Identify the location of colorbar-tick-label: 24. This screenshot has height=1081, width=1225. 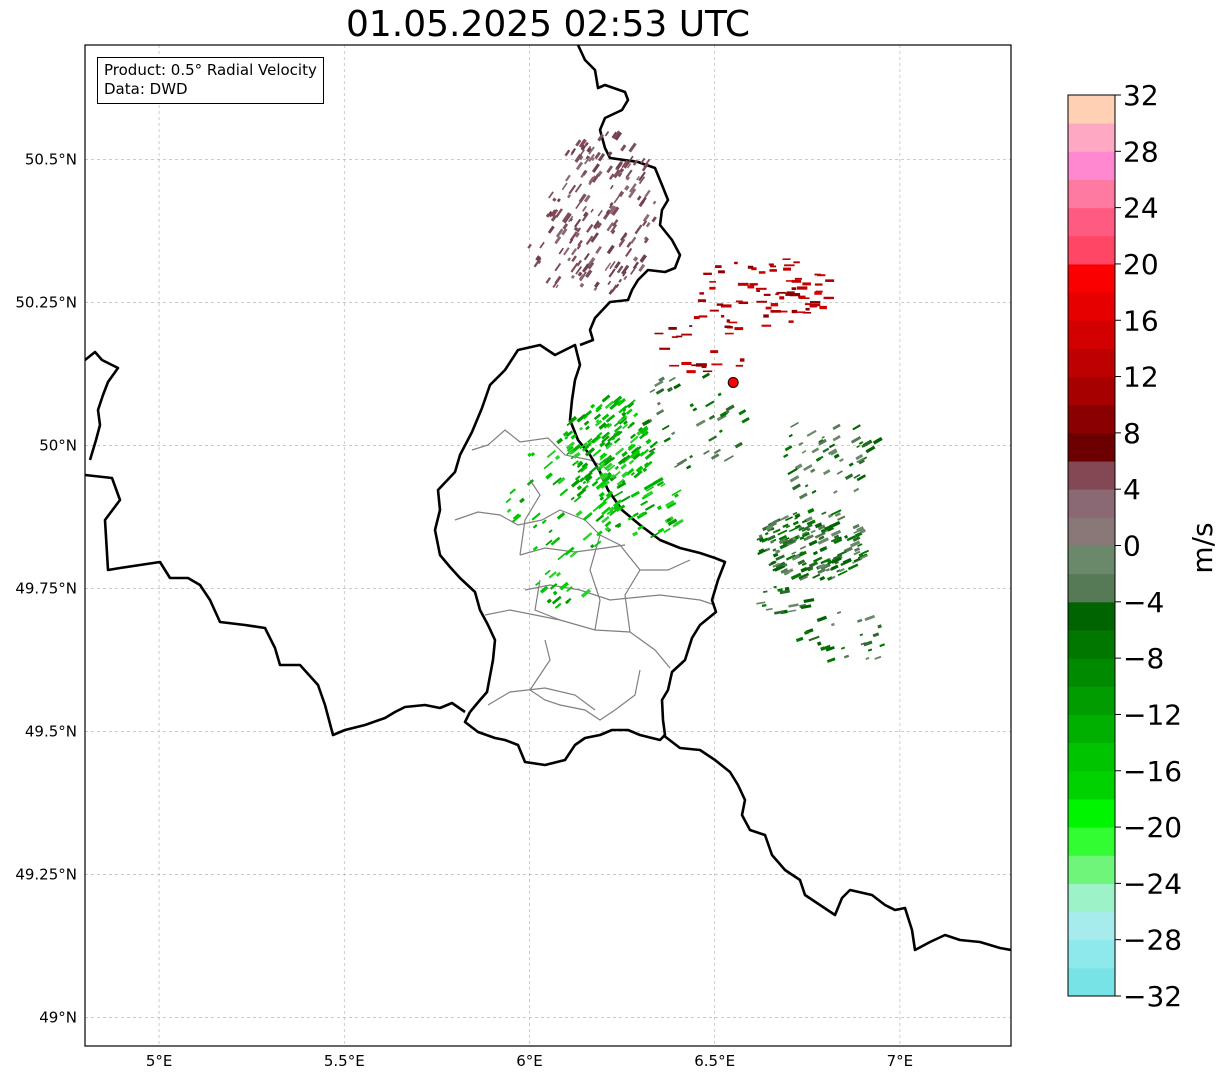
(1141, 208).